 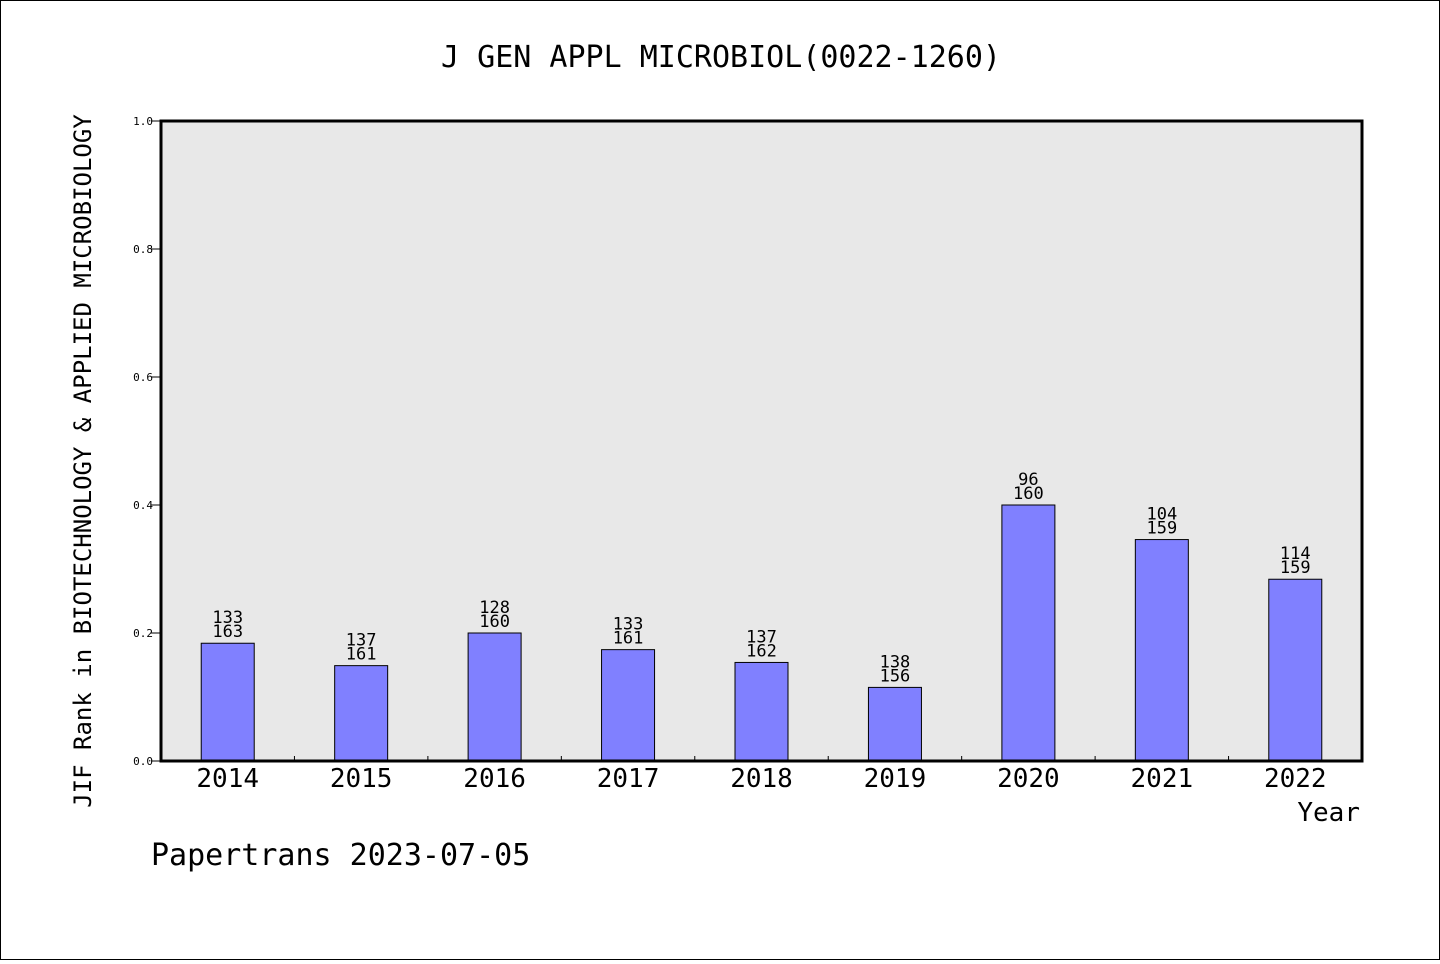 What do you see at coordinates (361, 779) in the screenshot?
I see `x-tick-label: 2015` at bounding box center [361, 779].